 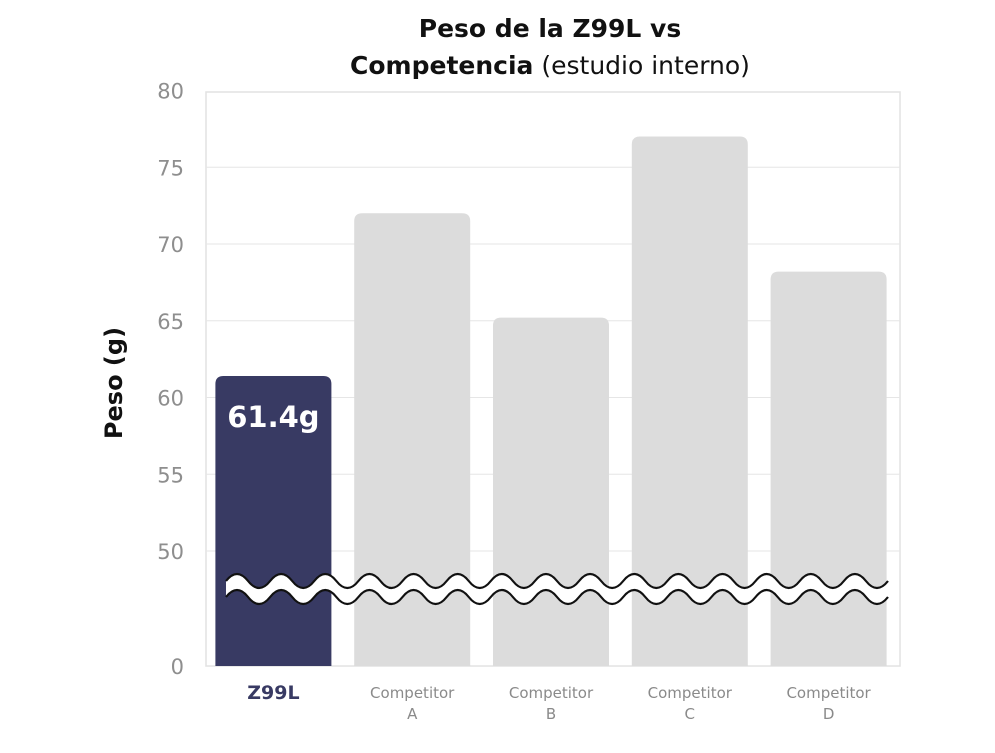 I want to click on y-tick-label: 65, so click(x=170, y=322).